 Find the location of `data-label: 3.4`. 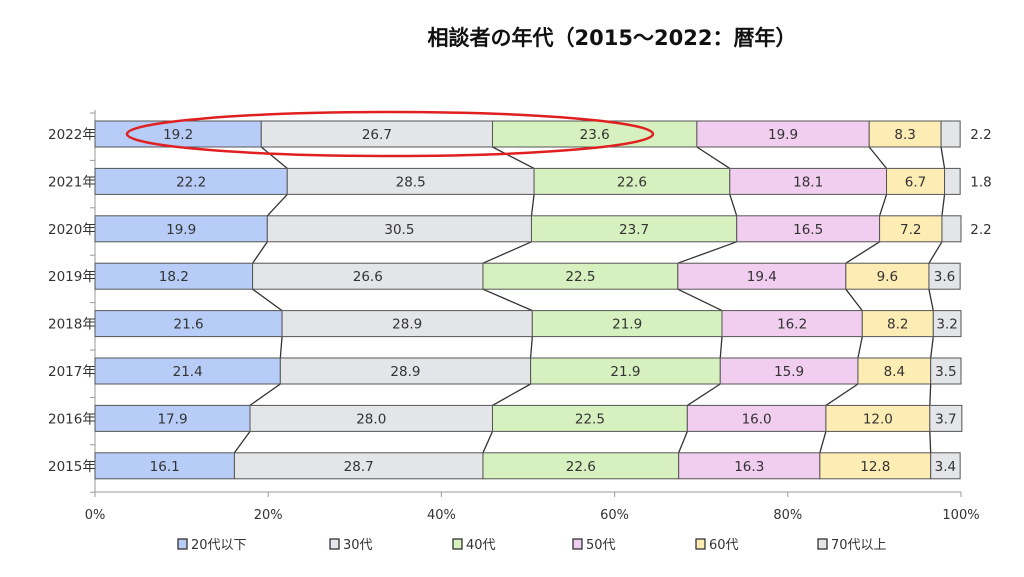

data-label: 3.4 is located at coordinates (945, 467).